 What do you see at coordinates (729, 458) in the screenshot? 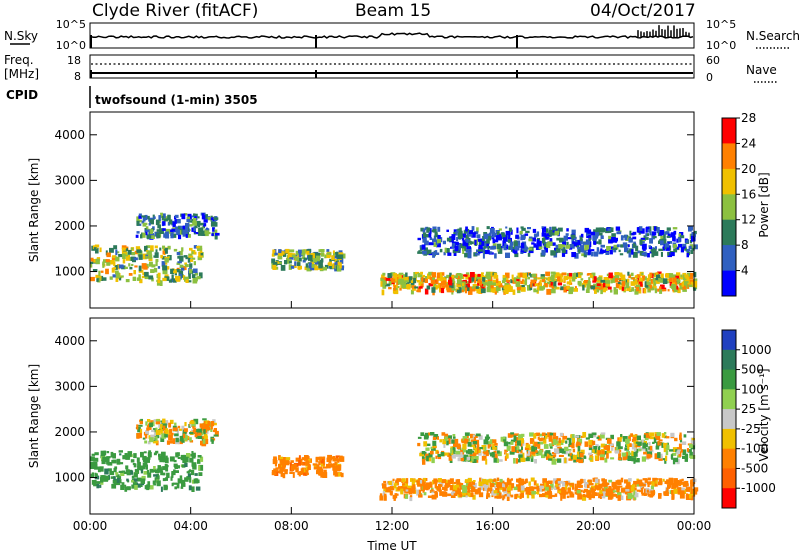
I see `vel-colorbar-swatch` at bounding box center [729, 458].